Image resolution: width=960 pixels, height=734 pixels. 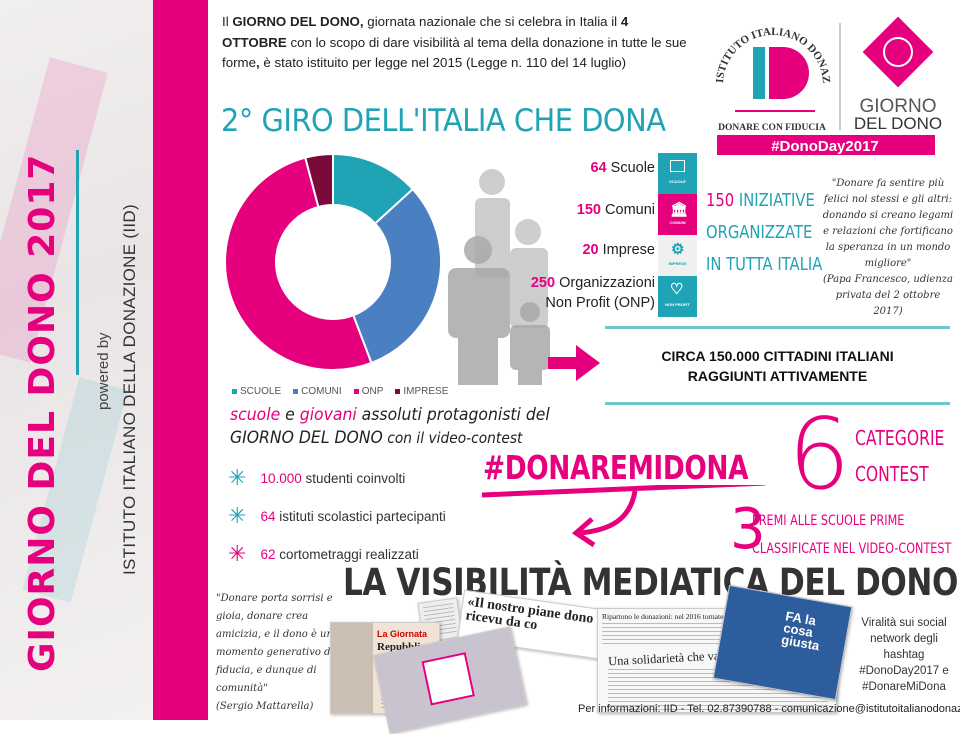 What do you see at coordinates (677, 289) in the screenshot?
I see `heart-icon: ♡` at bounding box center [677, 289].